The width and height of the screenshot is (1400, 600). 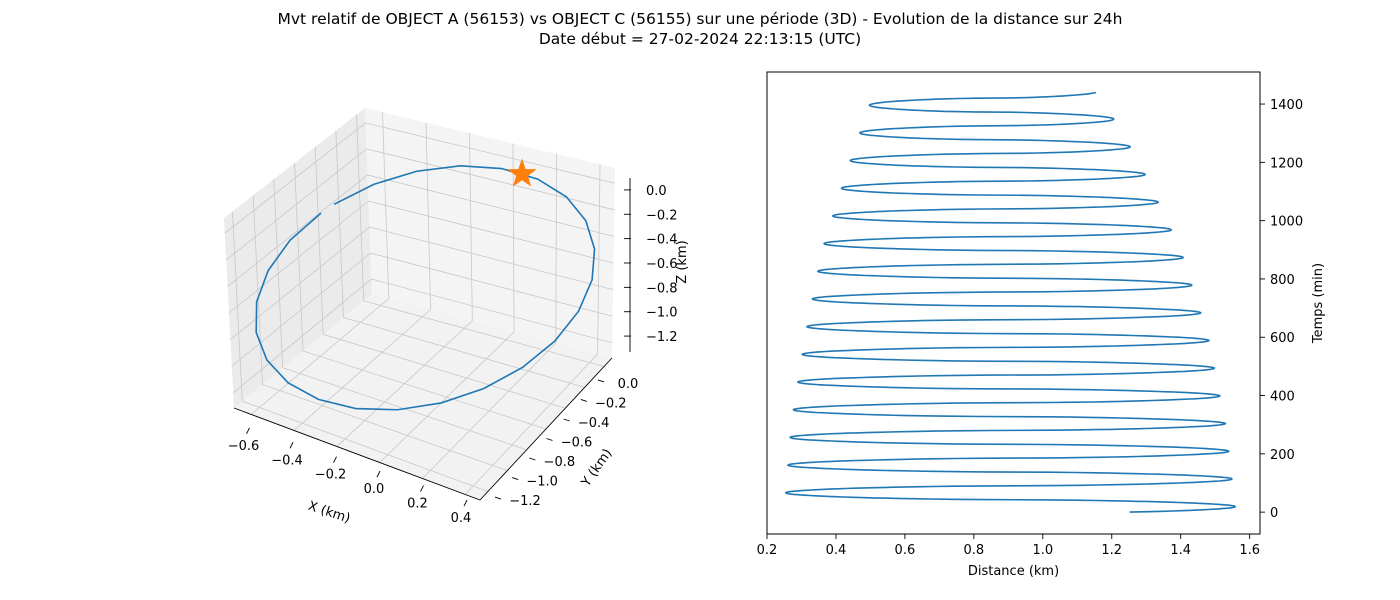 I want to click on x-tick-label: 0.6, so click(x=905, y=550).